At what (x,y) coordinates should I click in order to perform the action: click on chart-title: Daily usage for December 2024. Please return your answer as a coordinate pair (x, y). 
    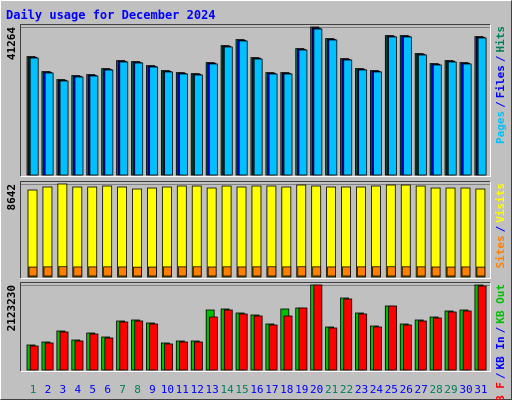
    Looking at the image, I should click on (111, 15).